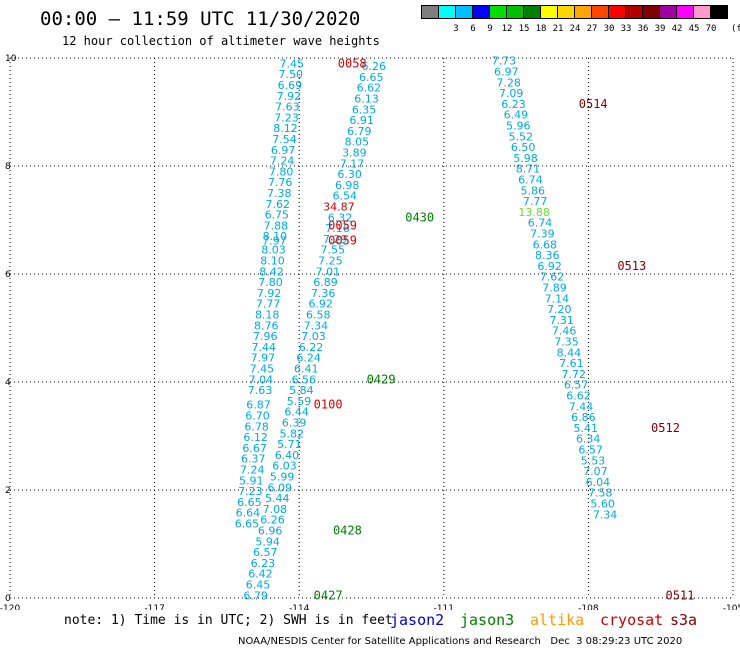 The image size is (740, 650). What do you see at coordinates (277, 498) in the screenshot?
I see `swh-value-label: 5.44` at bounding box center [277, 498].